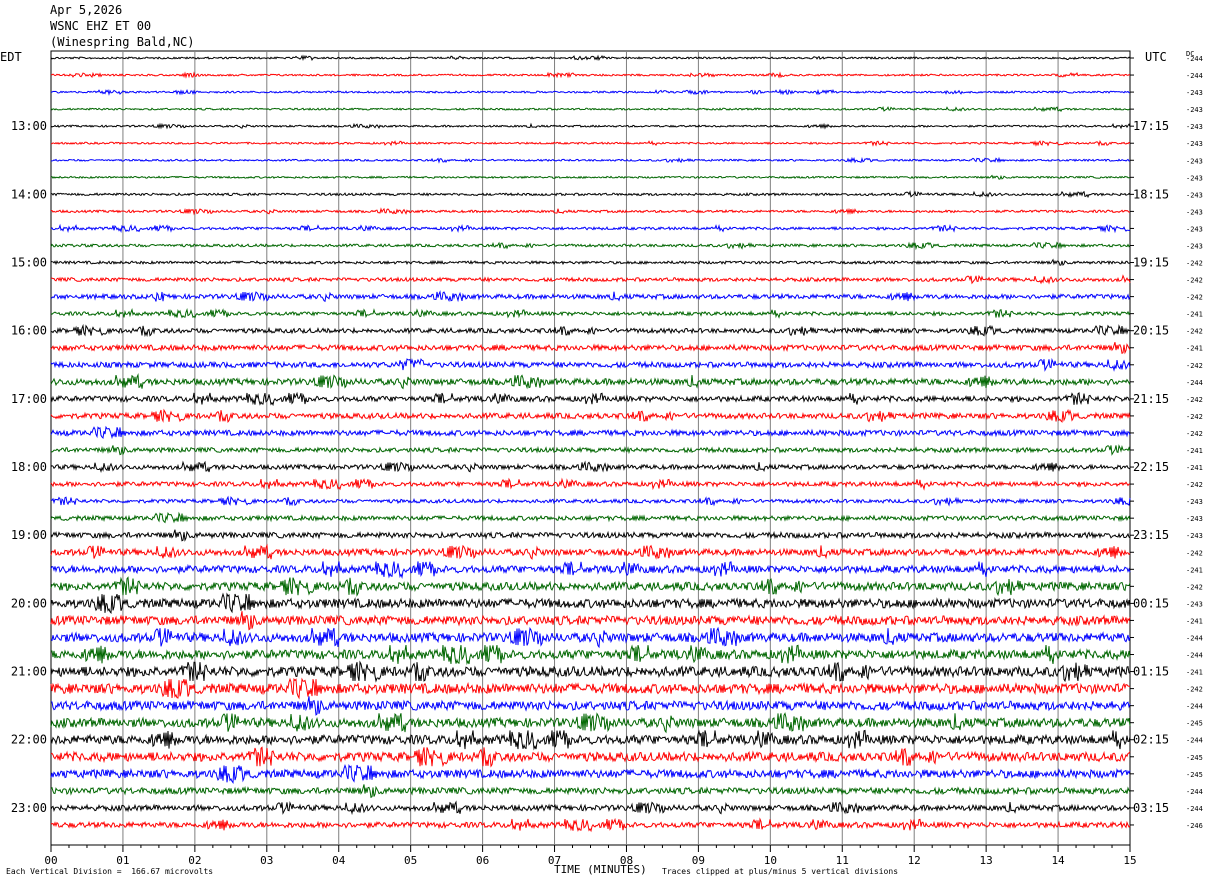  I want to click on utc-hour-label: 17:15, so click(1151, 126).